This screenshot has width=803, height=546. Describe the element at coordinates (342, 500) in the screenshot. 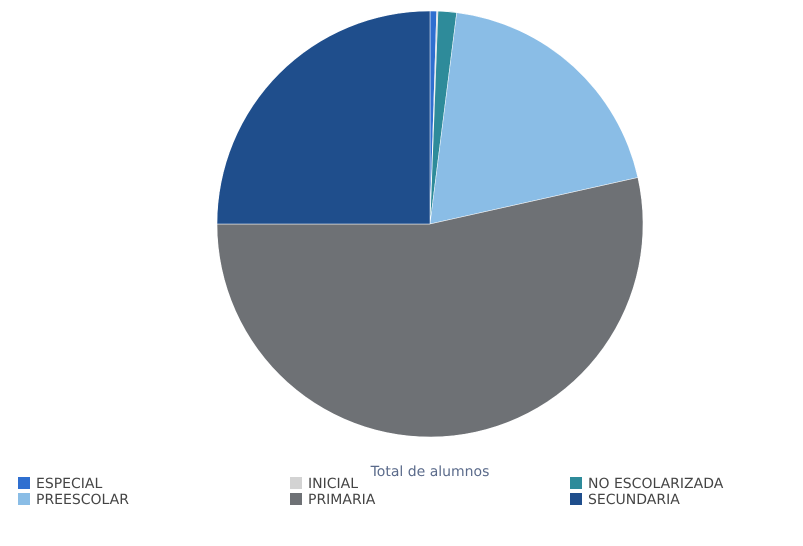

I see `legend-label: PRIMARIA` at that location.